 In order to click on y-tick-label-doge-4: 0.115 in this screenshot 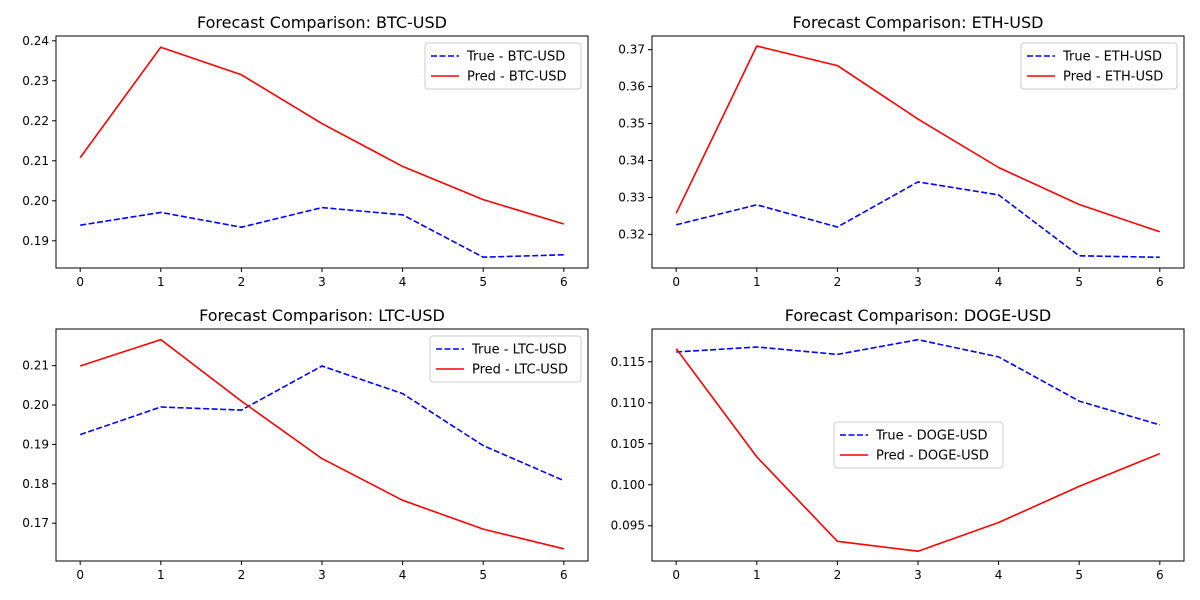, I will do `click(628, 362)`.